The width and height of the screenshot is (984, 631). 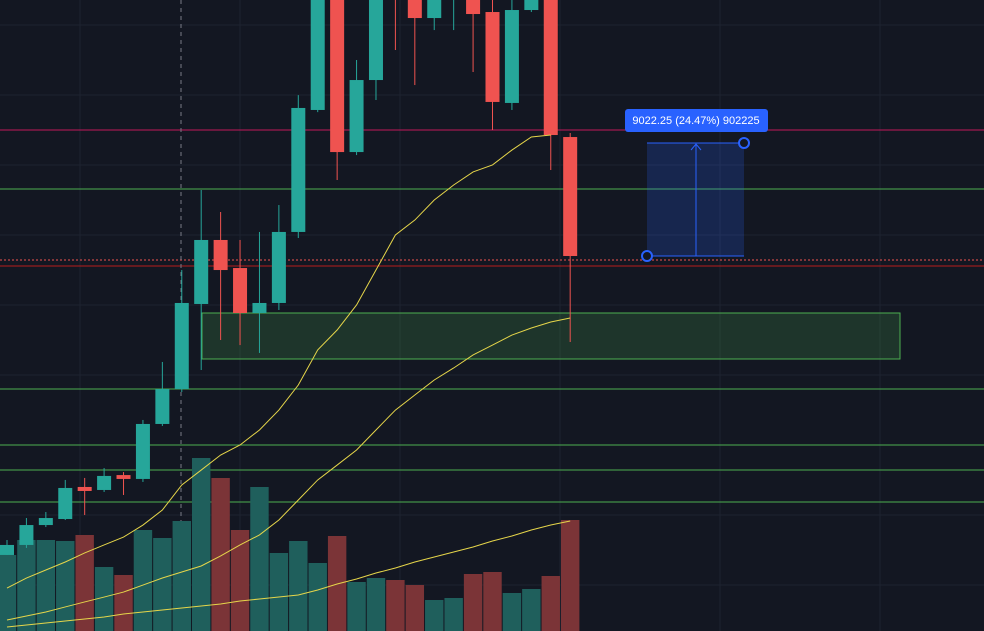 I want to click on measure-label-box, so click(x=696, y=120).